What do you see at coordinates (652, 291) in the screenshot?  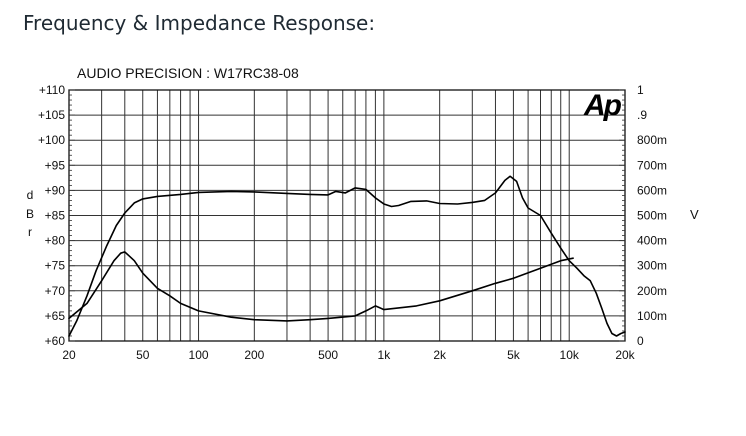 I see `y2-tick-label: 200m` at bounding box center [652, 291].